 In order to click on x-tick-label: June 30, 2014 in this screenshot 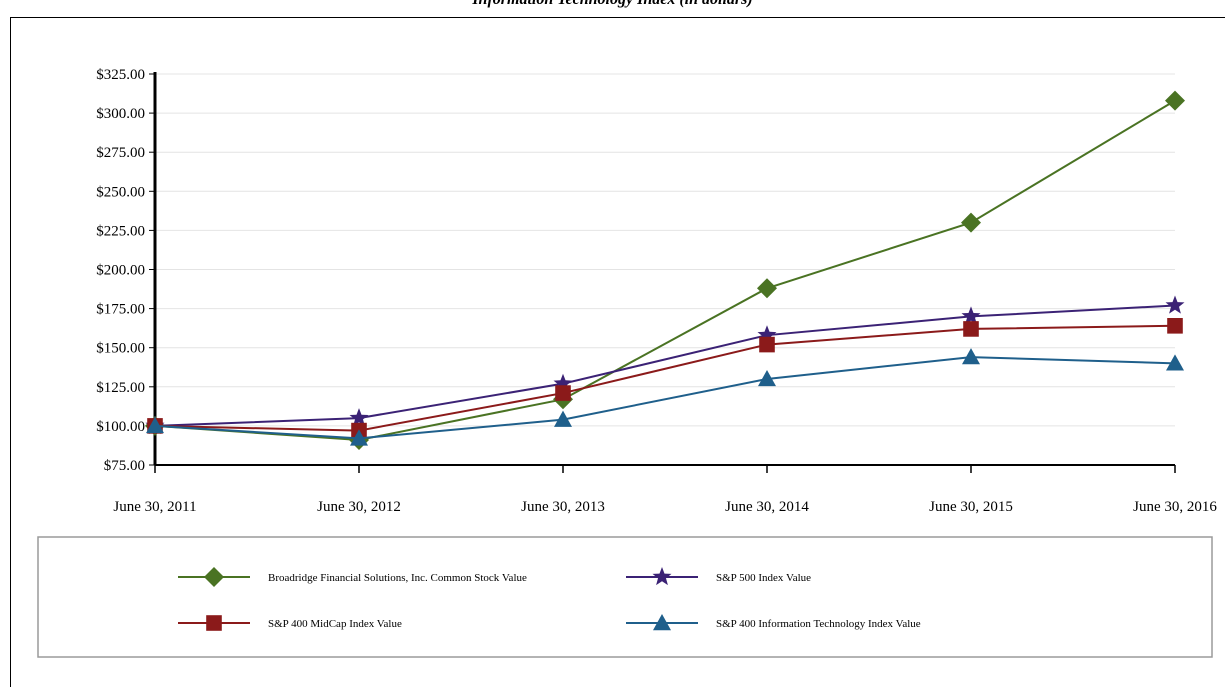, I will do `click(767, 507)`.